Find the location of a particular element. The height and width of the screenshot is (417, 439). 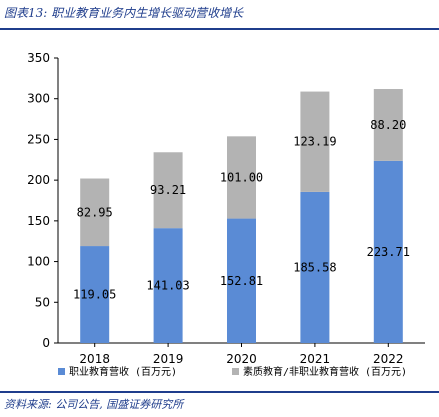

y-tick-label: 350 is located at coordinates (38, 58).